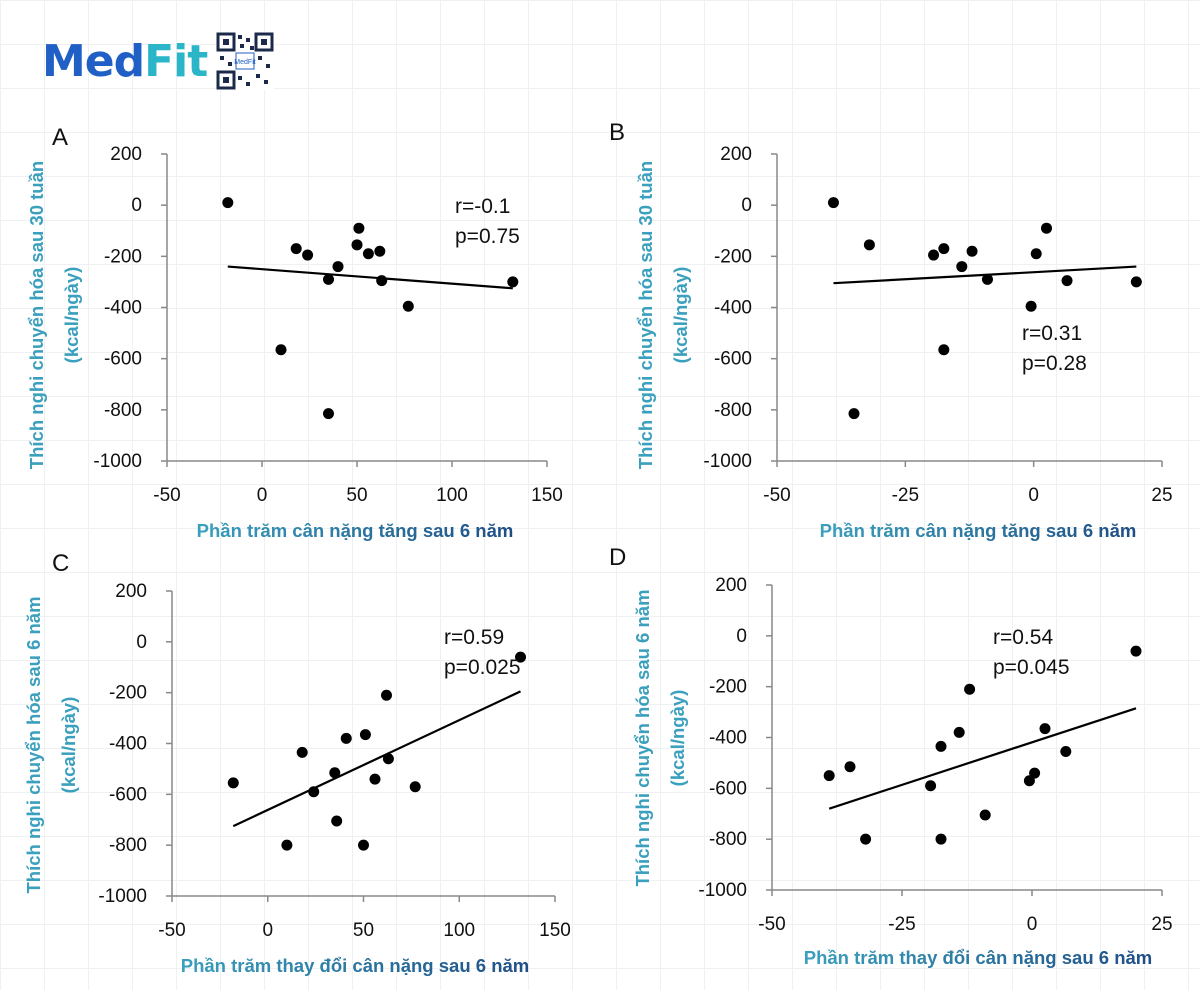 This screenshot has height=990, width=1200. What do you see at coordinates (459, 930) in the screenshot?
I see `x-tick-label: 100` at bounding box center [459, 930].